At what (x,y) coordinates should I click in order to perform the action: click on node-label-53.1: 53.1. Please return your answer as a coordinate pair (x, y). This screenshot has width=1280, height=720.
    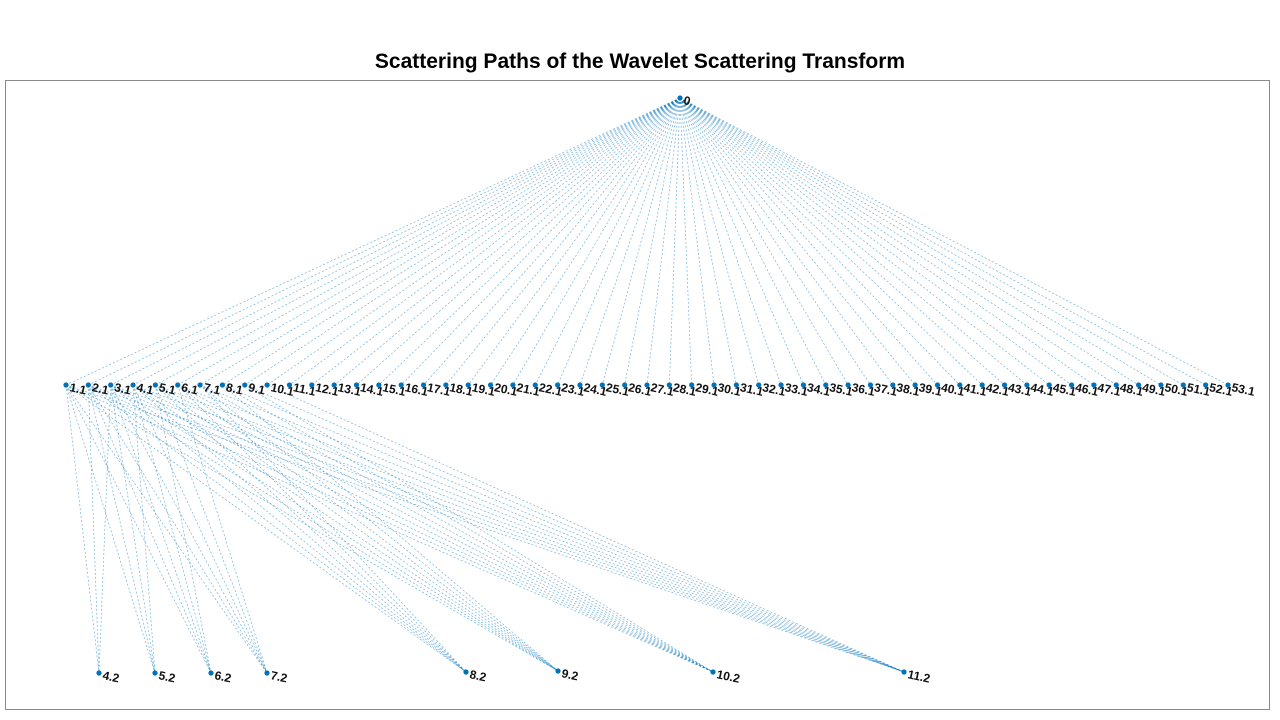
    Looking at the image, I should click on (1243, 389).